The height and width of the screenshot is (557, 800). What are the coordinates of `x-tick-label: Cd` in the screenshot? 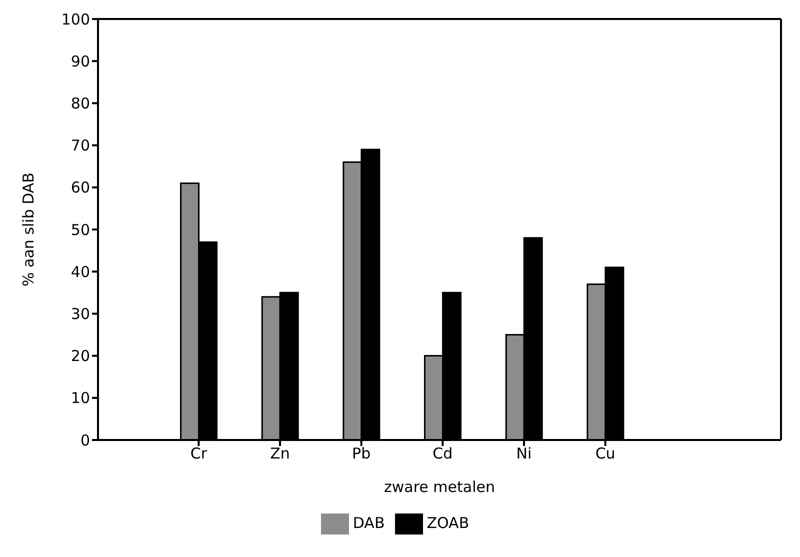 It's located at (442, 453).